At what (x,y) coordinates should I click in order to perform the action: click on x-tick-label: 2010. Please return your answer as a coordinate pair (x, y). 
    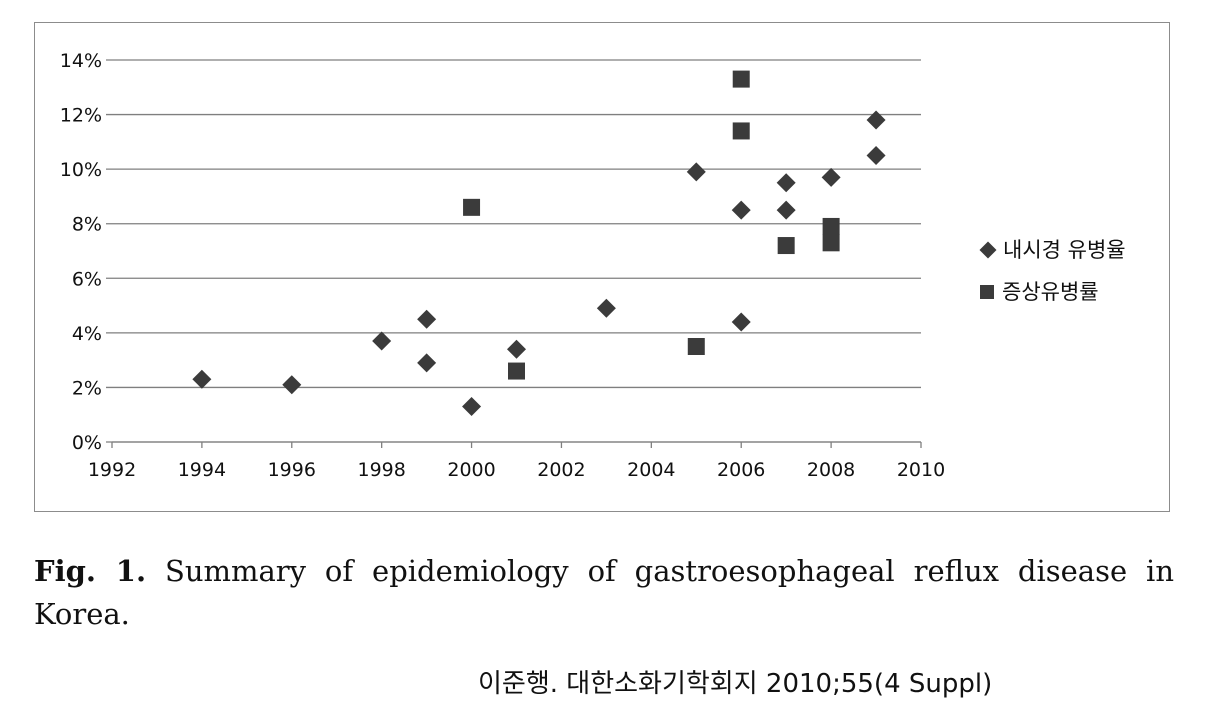
    Looking at the image, I should click on (921, 470).